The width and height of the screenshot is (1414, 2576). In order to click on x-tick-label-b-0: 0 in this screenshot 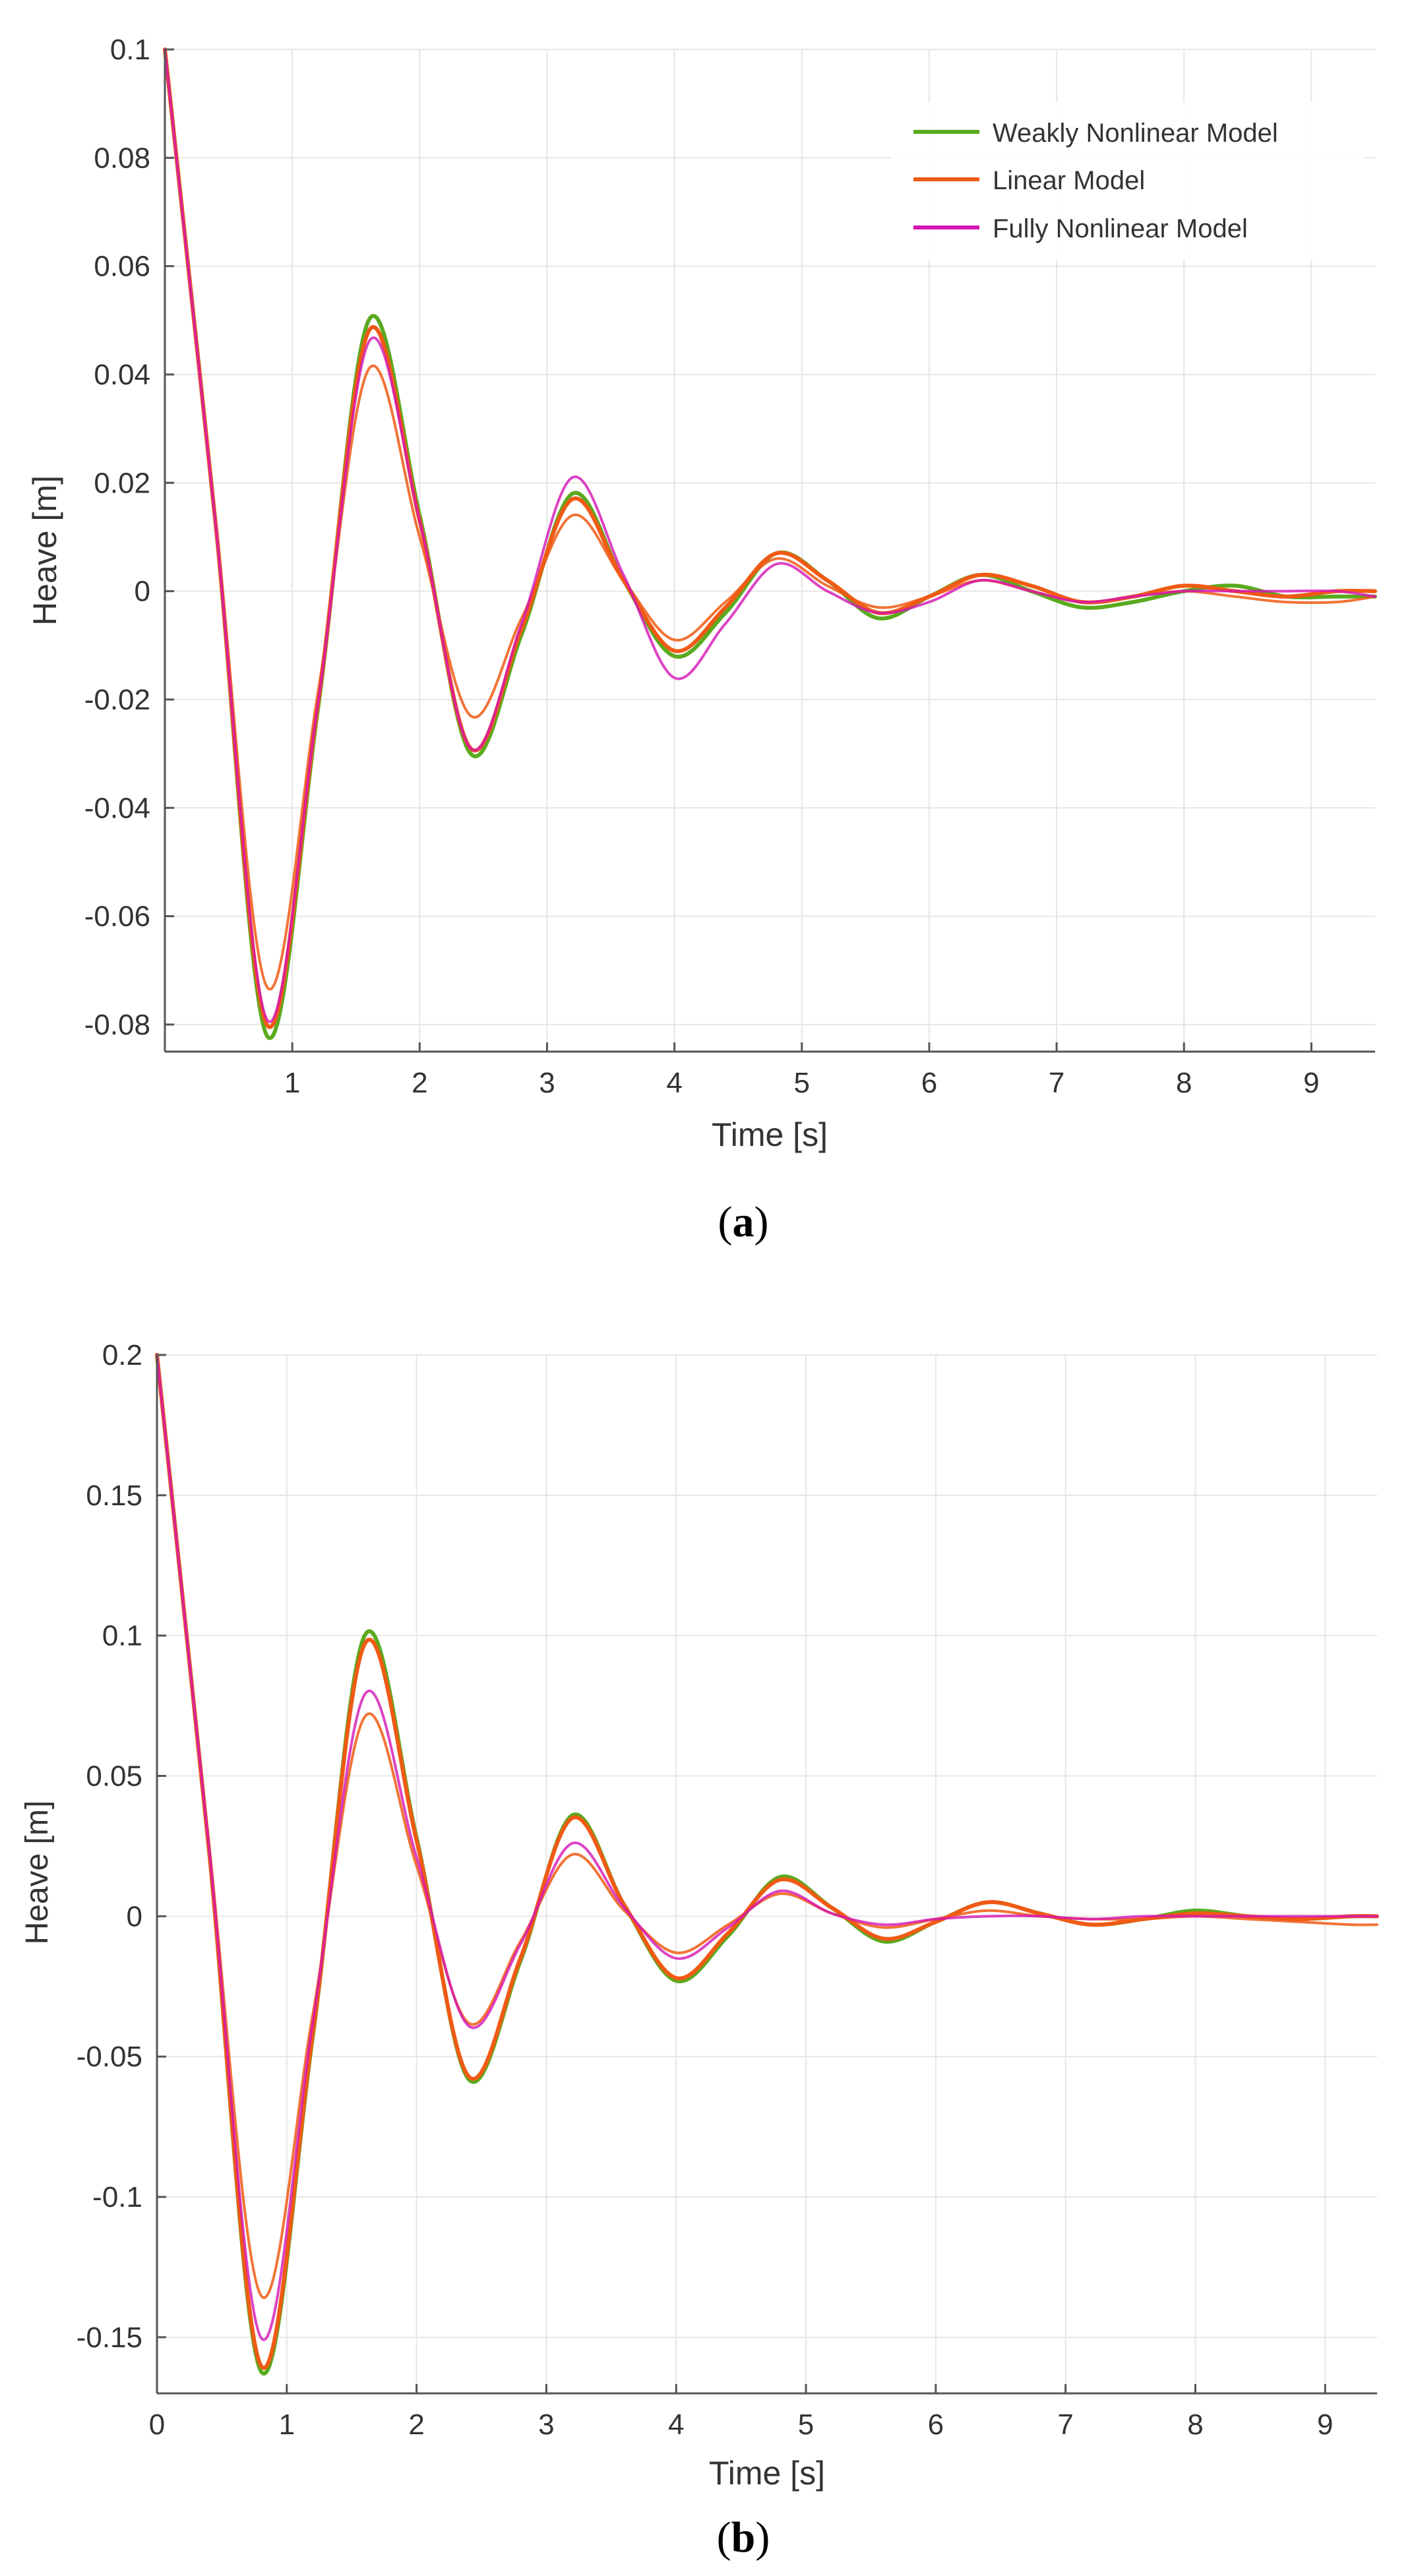, I will do `click(157, 2425)`.